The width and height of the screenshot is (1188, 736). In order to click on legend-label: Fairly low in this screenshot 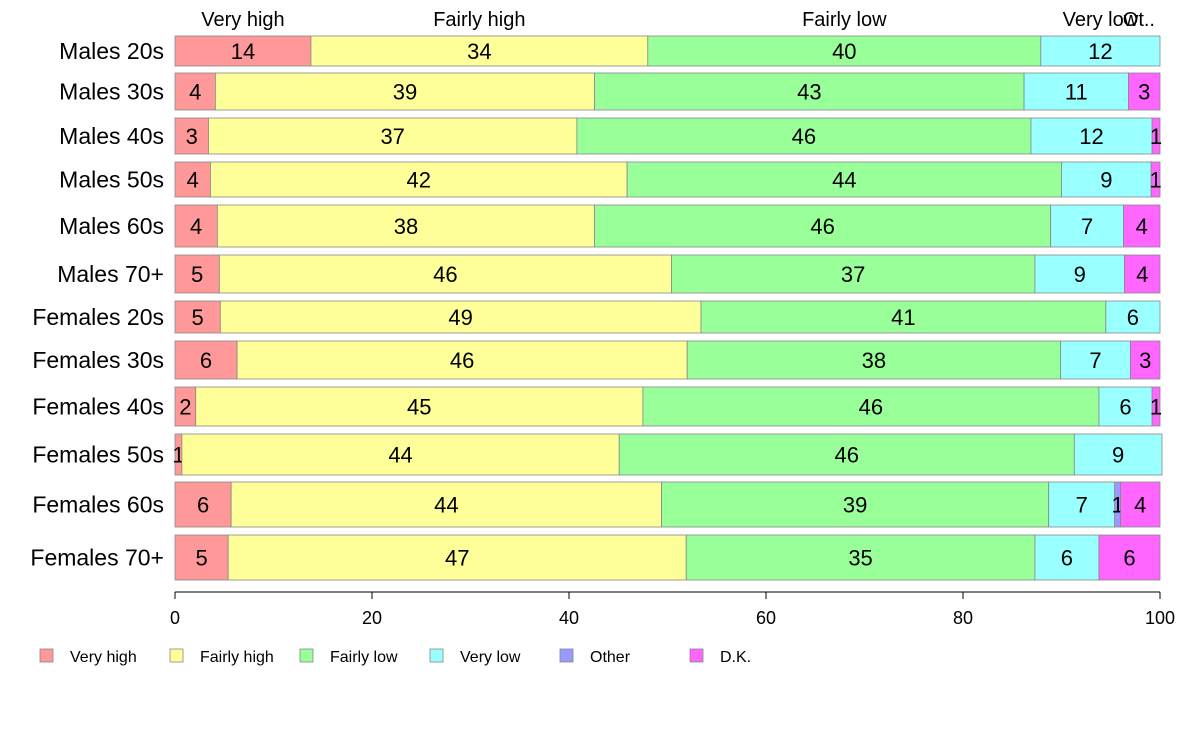, I will do `click(364, 657)`.